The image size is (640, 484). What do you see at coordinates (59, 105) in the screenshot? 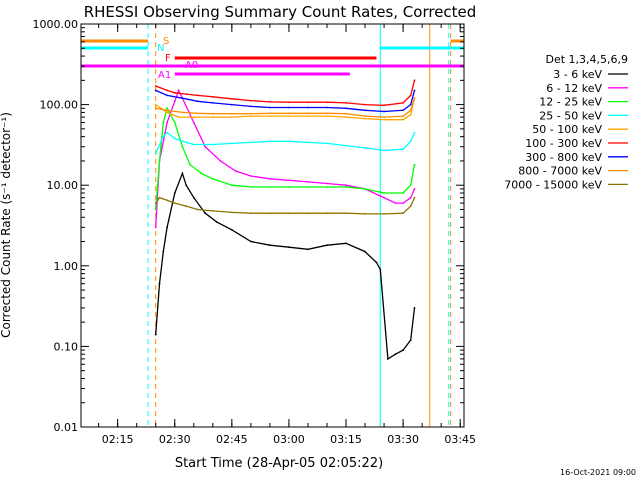
I see `y-tick-label: 100.00` at bounding box center [59, 105].